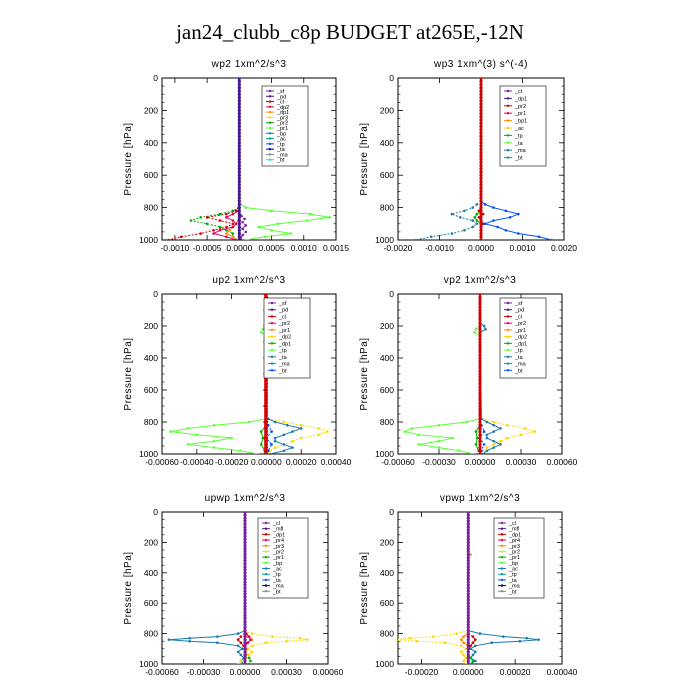 This screenshot has height=700, width=700. Describe the element at coordinates (151, 143) in the screenshot. I see `y-tick-label: 400` at that location.